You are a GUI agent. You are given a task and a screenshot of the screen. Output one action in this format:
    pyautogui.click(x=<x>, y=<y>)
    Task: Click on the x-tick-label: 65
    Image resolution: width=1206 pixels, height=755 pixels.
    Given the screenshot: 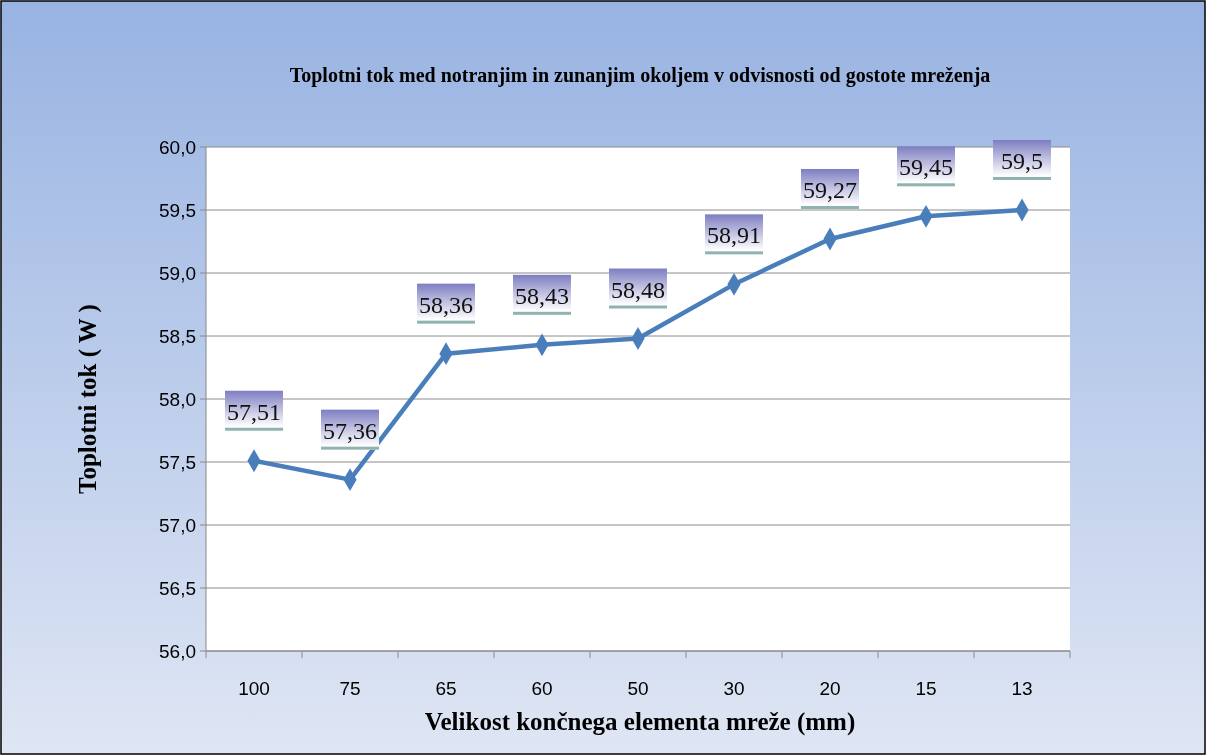 What is the action you would take?
    pyautogui.click(x=446, y=688)
    